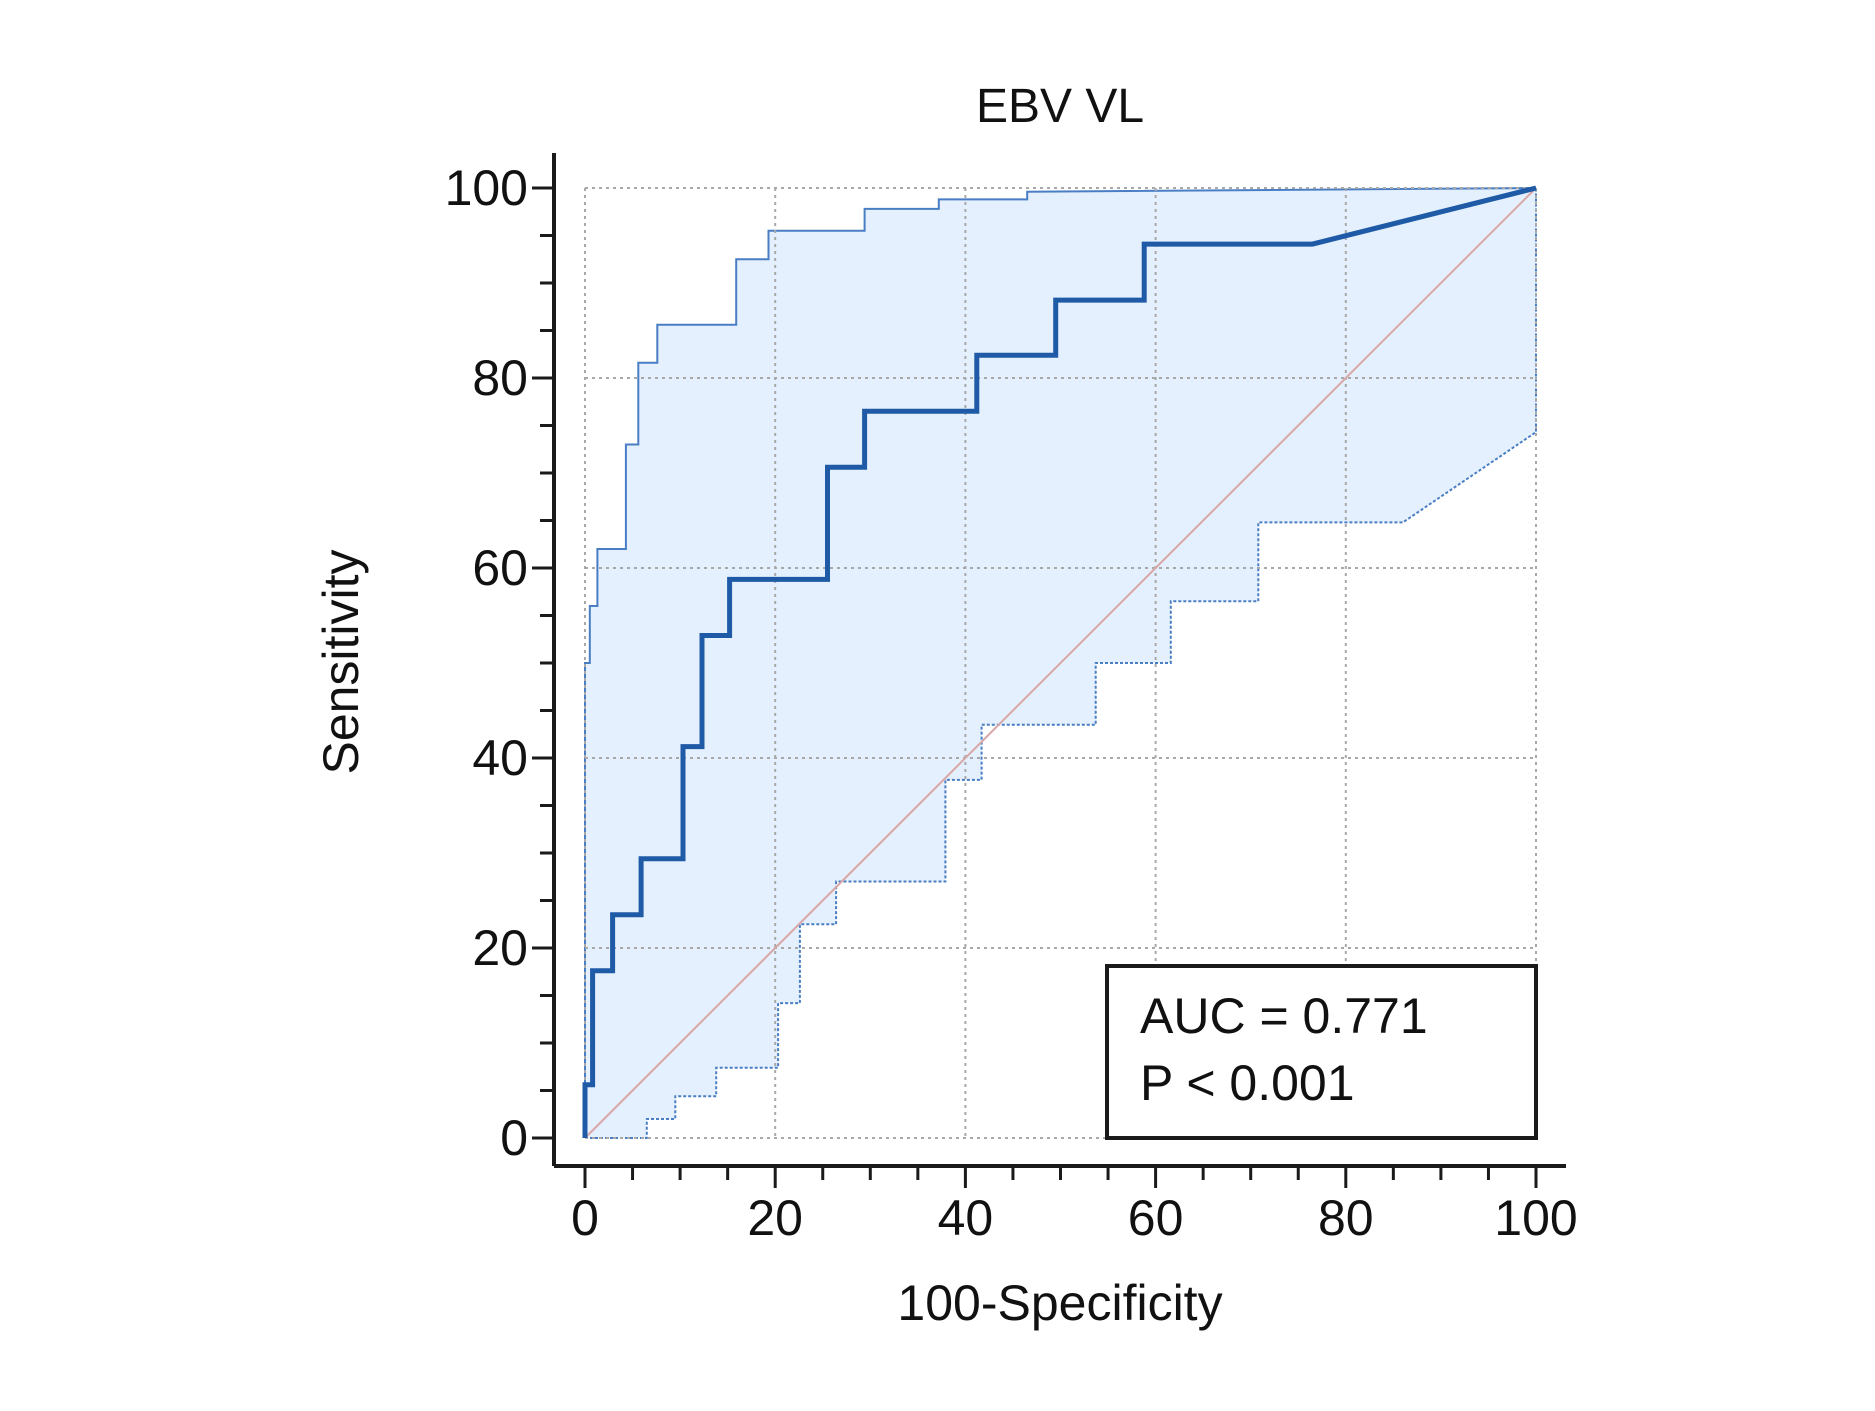 The height and width of the screenshot is (1411, 1875). Describe the element at coordinates (966, 1218) in the screenshot. I see `x-tick-label: 40` at that location.